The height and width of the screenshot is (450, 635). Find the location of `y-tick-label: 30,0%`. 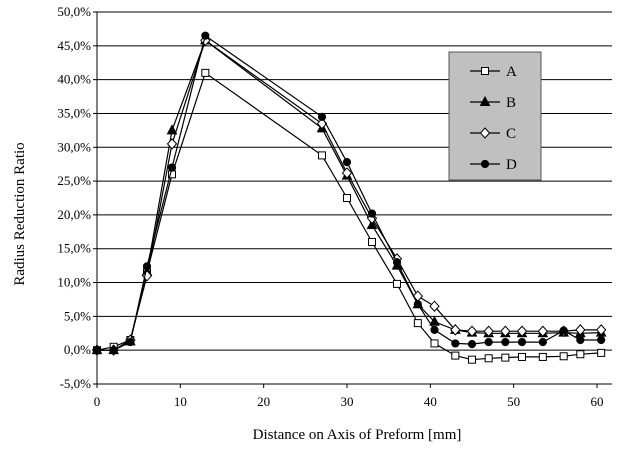

y-tick-label: 30,0% is located at coordinates (74, 146).